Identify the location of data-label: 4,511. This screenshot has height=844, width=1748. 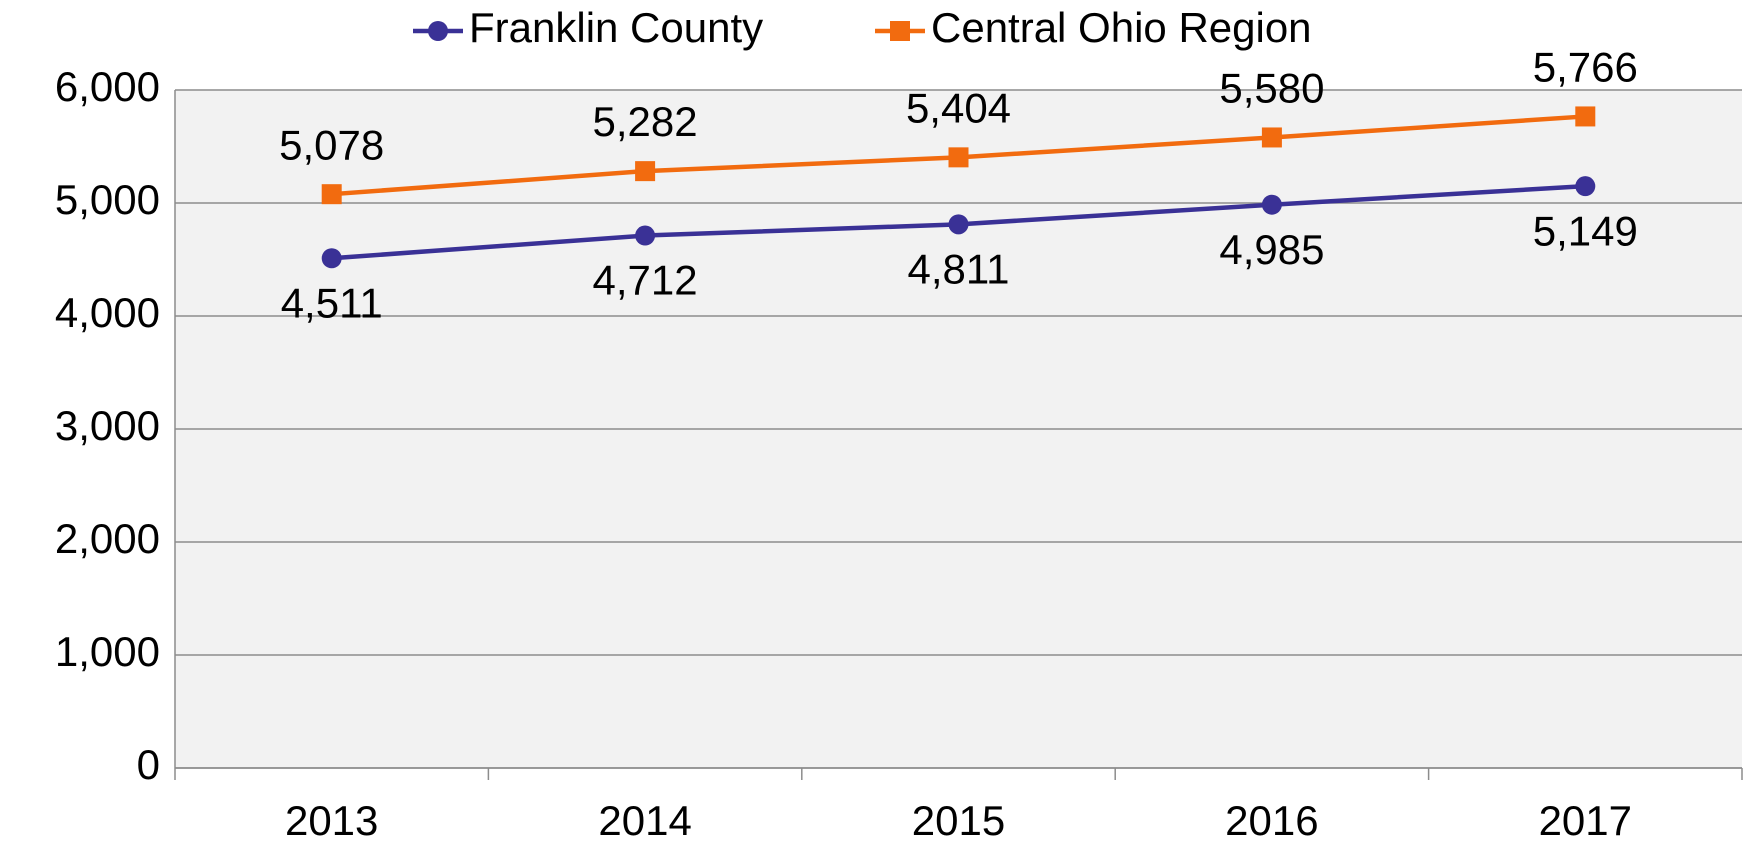
(332, 302).